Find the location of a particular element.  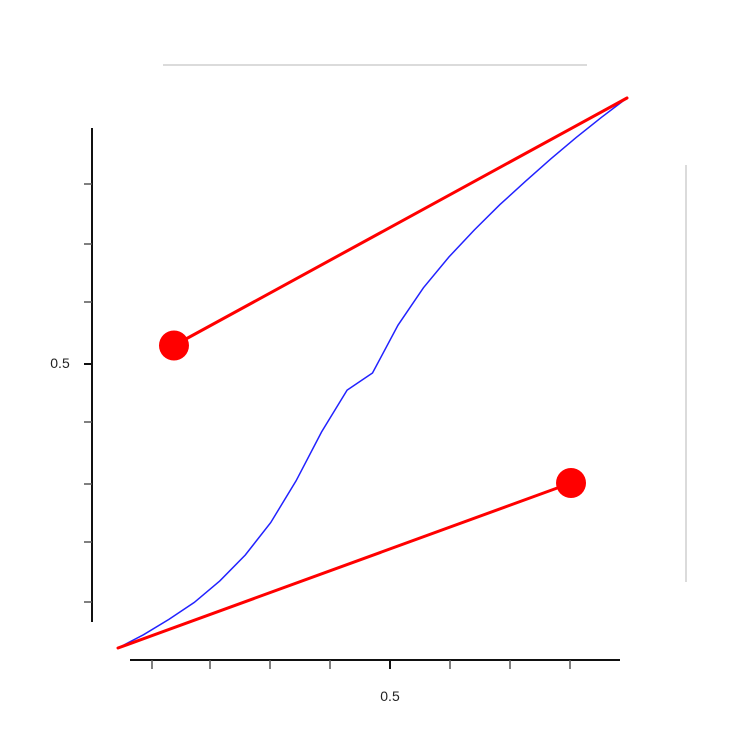

control-point-bottom is located at coordinates (571, 483).